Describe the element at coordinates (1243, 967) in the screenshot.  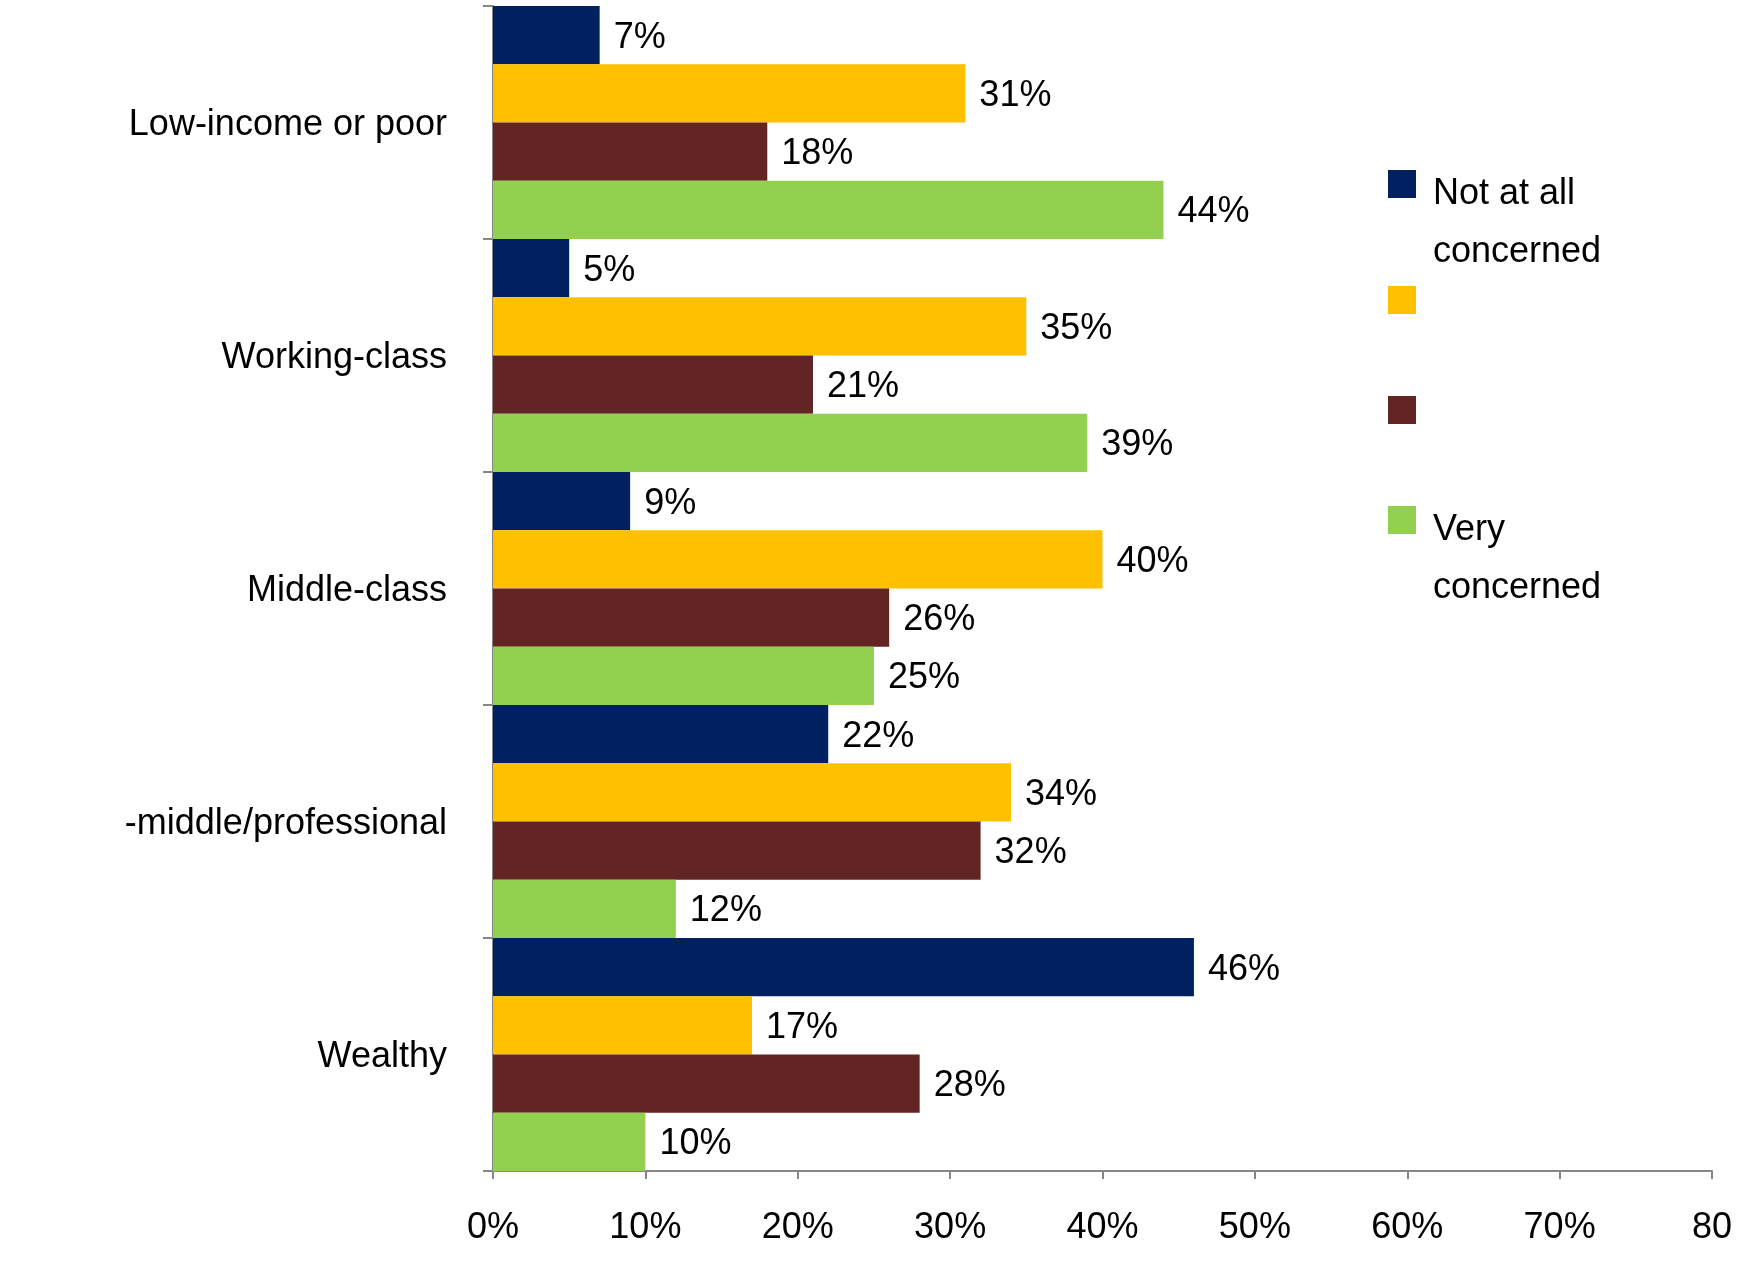
I see `text: 46%` at that location.